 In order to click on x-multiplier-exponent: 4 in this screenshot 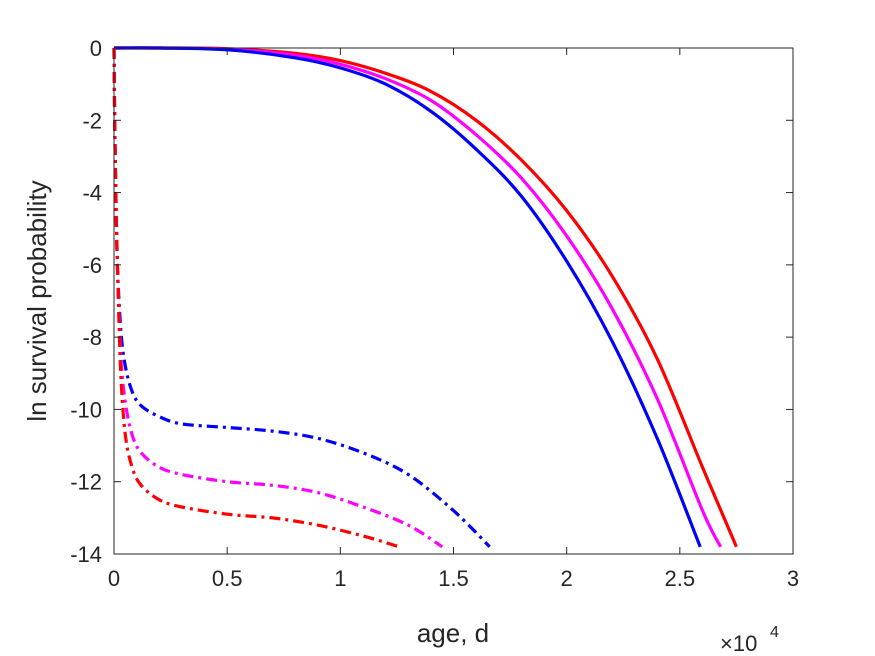, I will do `click(774, 632)`.